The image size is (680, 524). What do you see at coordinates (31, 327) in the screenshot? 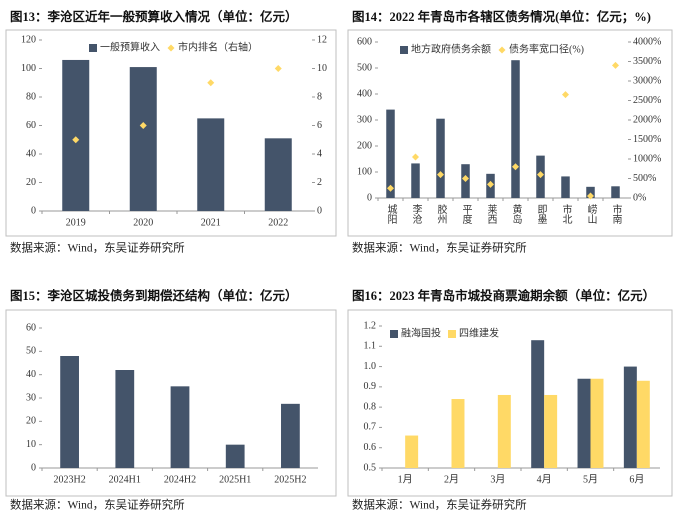
I see `y-tick-label: 60` at bounding box center [31, 327].